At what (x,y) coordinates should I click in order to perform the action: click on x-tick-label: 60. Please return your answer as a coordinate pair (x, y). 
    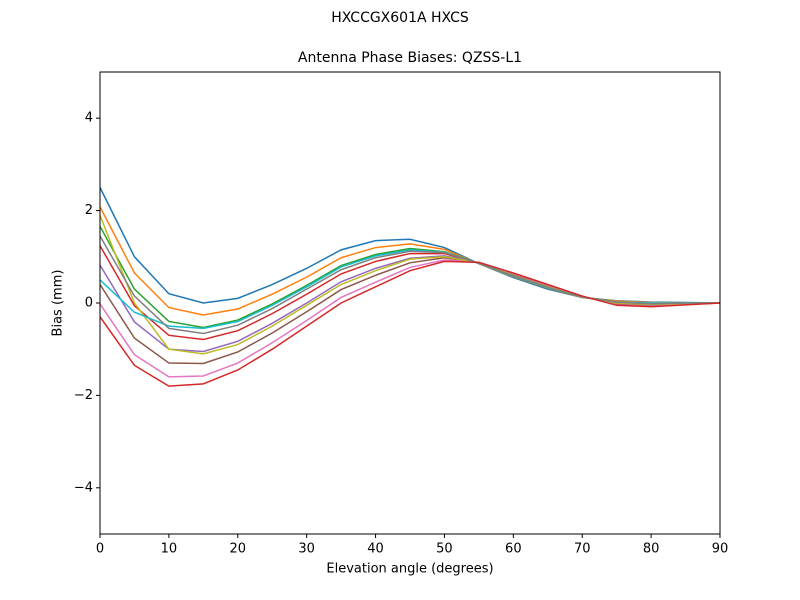
    Looking at the image, I should click on (513, 549).